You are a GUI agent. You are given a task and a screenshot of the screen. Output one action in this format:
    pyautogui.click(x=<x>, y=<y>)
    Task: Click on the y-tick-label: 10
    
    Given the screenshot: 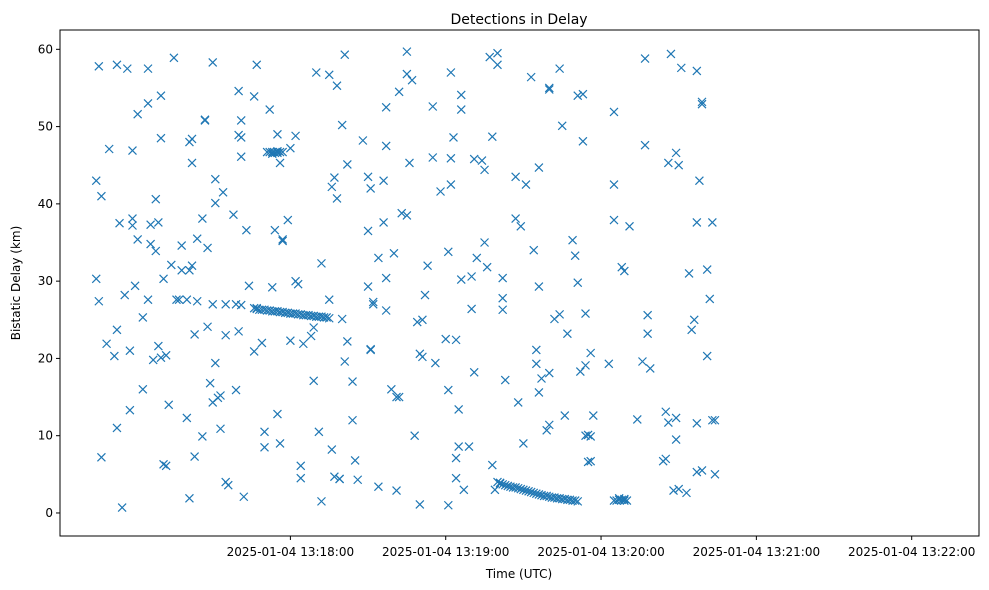 What is the action you would take?
    pyautogui.click(x=45, y=436)
    